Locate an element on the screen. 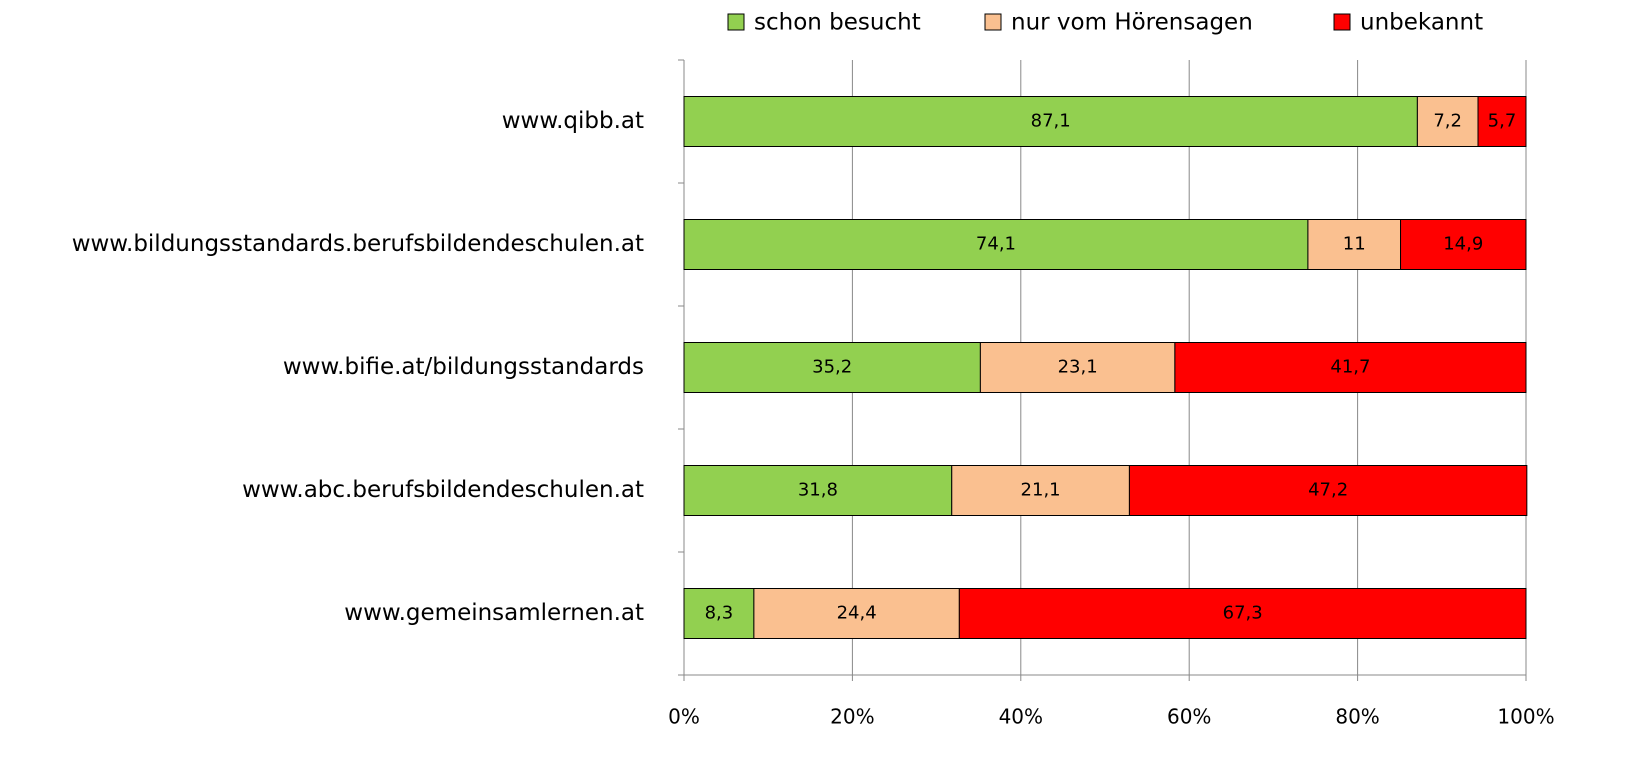  data-label: 21,1 is located at coordinates (1041, 490).